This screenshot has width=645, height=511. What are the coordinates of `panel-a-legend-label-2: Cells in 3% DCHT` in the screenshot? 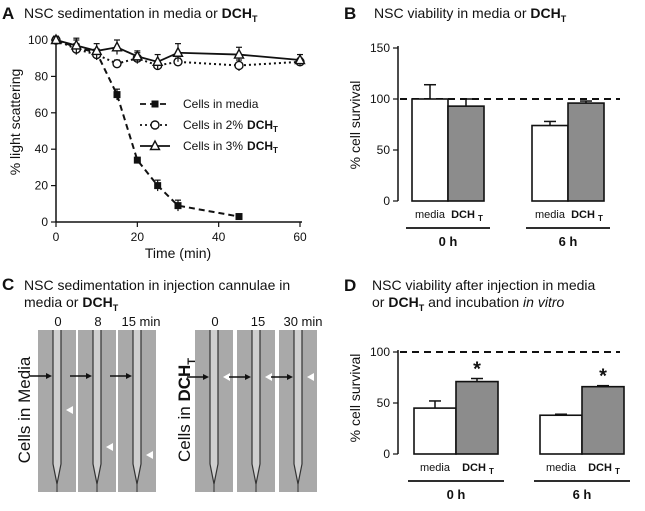 It's located at (230, 147).